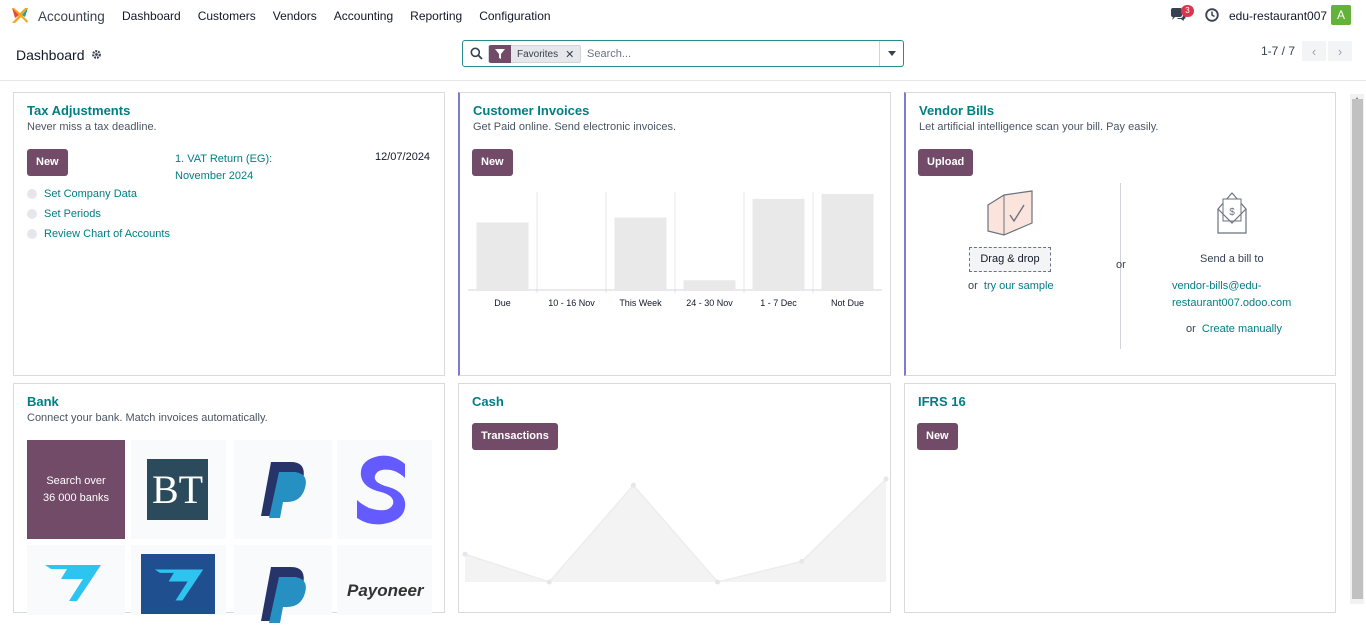  What do you see at coordinates (1217, 286) in the screenshot?
I see `vendor-email-link-line1: vendor-bills@edu-` at bounding box center [1217, 286].